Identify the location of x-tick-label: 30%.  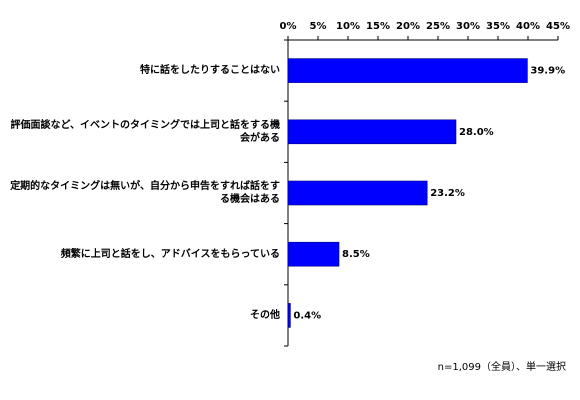
(468, 26).